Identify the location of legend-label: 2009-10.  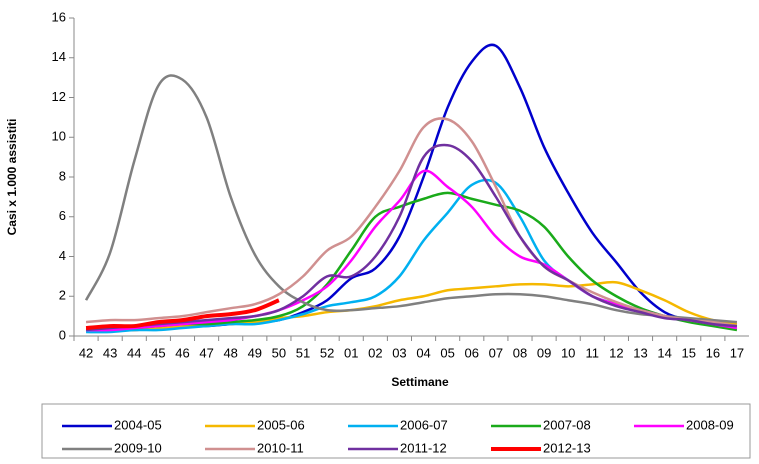
(138, 447).